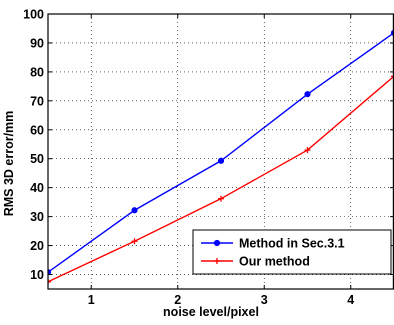 Image resolution: width=394 pixels, height=325 pixels. What do you see at coordinates (33, 15) in the screenshot?
I see `y-tick-label: 100` at bounding box center [33, 15].